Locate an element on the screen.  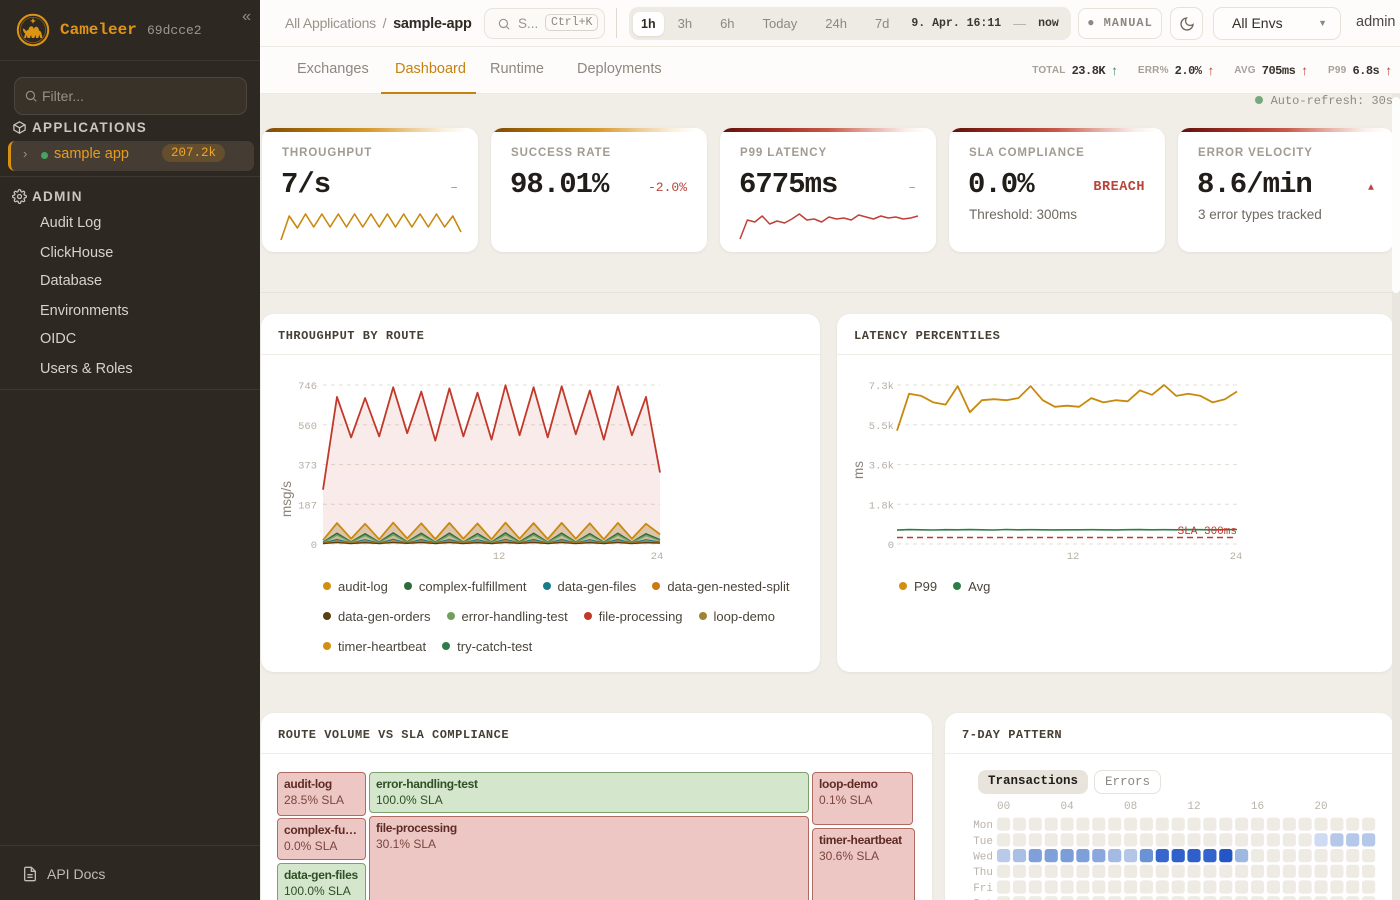
svg-text: Tue is located at coordinates (983, 842).